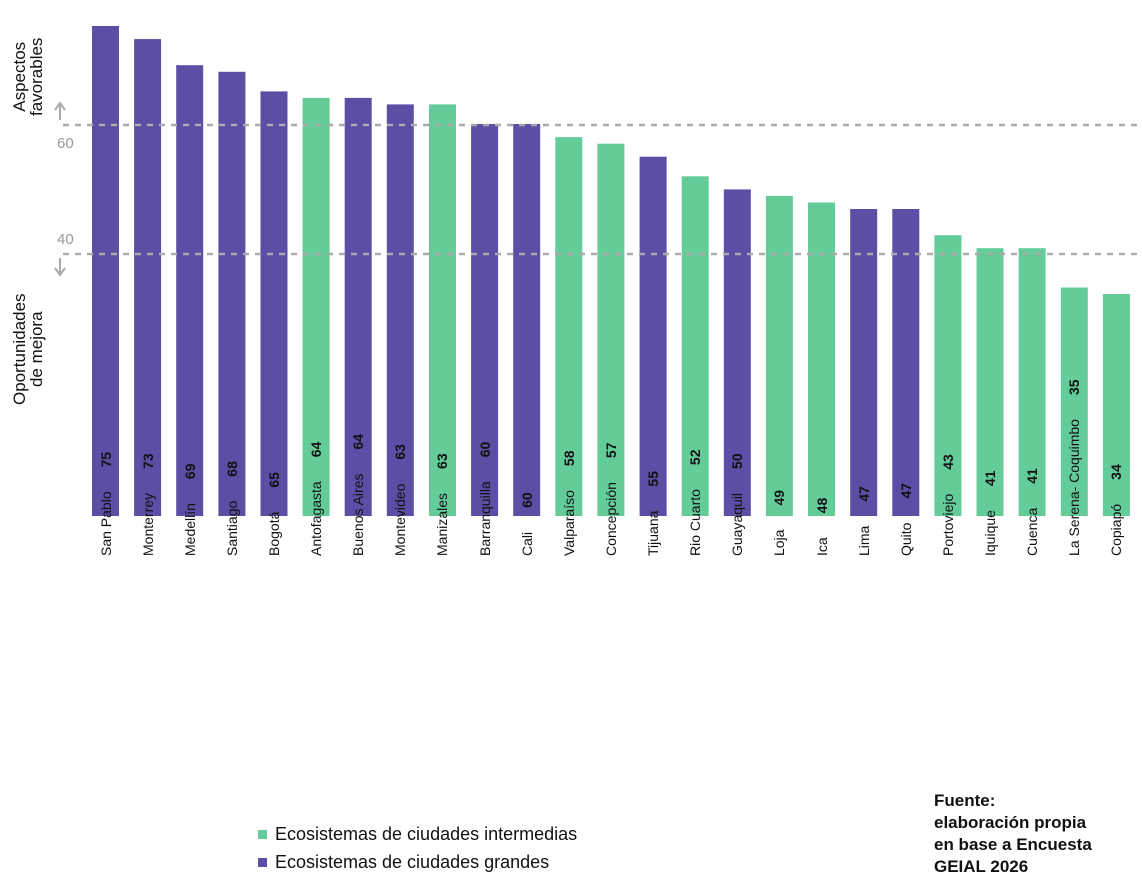  I want to click on category-label: San Pablo 75, so click(106, 504).